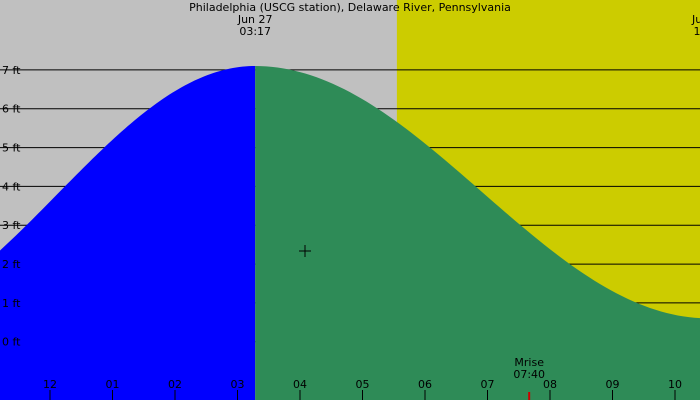  What do you see at coordinates (238, 384) in the screenshot?
I see `x-tick-label: 03` at bounding box center [238, 384].